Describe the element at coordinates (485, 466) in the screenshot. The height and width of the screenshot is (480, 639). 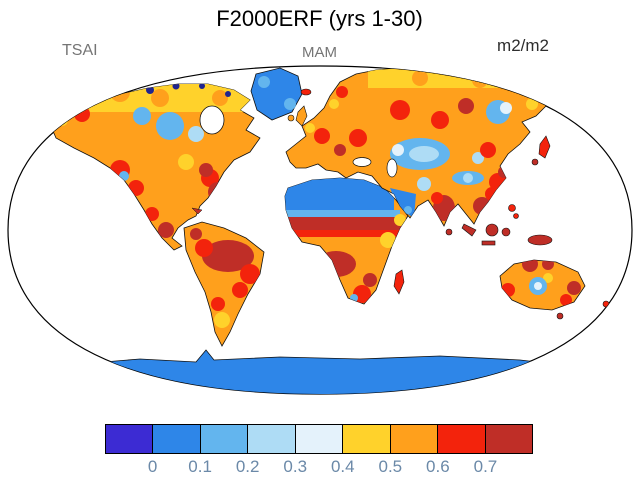
I see `colorbar-tick-label: 0.7` at that location.